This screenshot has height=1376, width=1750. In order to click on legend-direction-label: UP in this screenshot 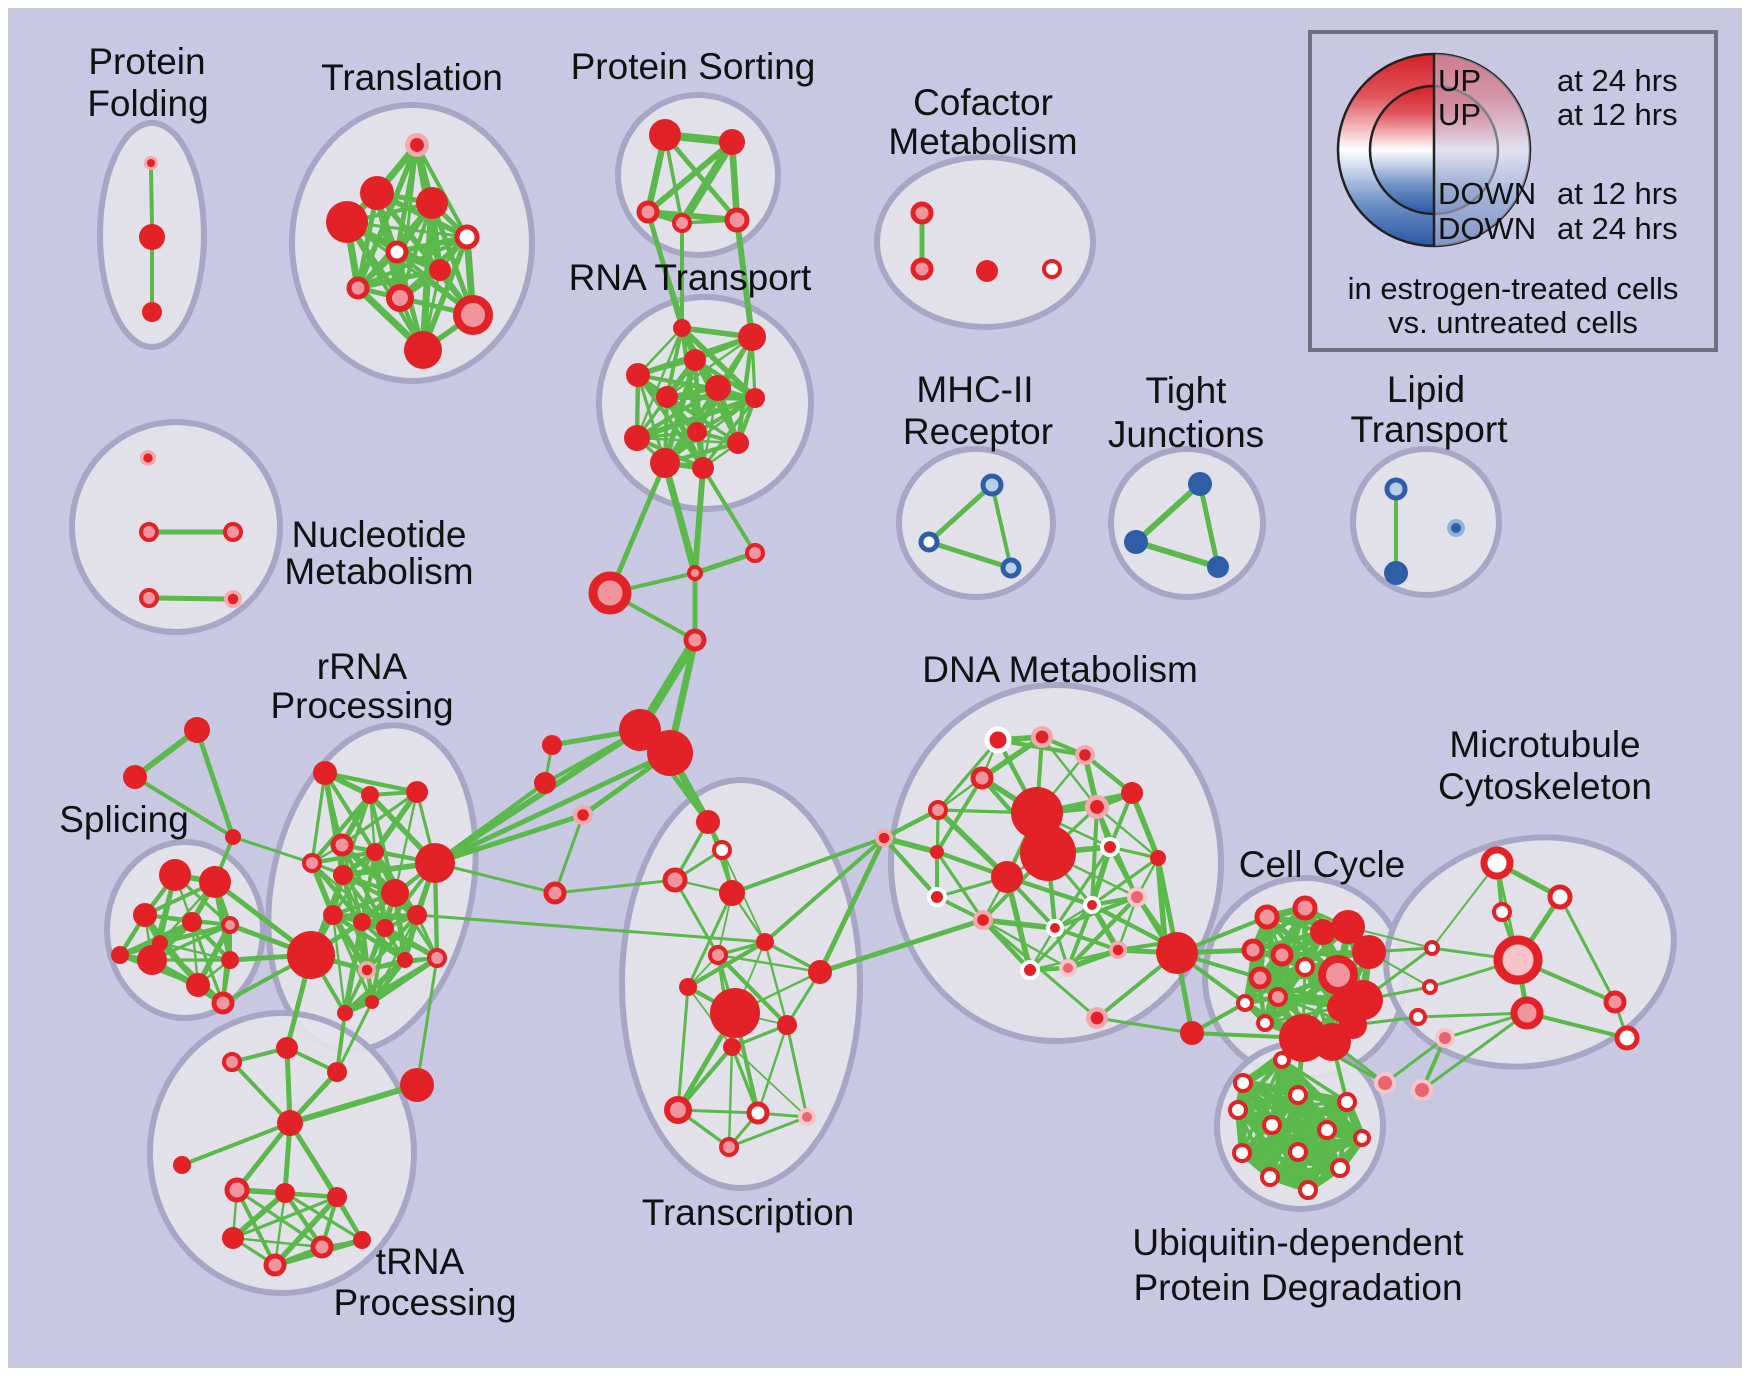, I will do `click(1459, 80)`.